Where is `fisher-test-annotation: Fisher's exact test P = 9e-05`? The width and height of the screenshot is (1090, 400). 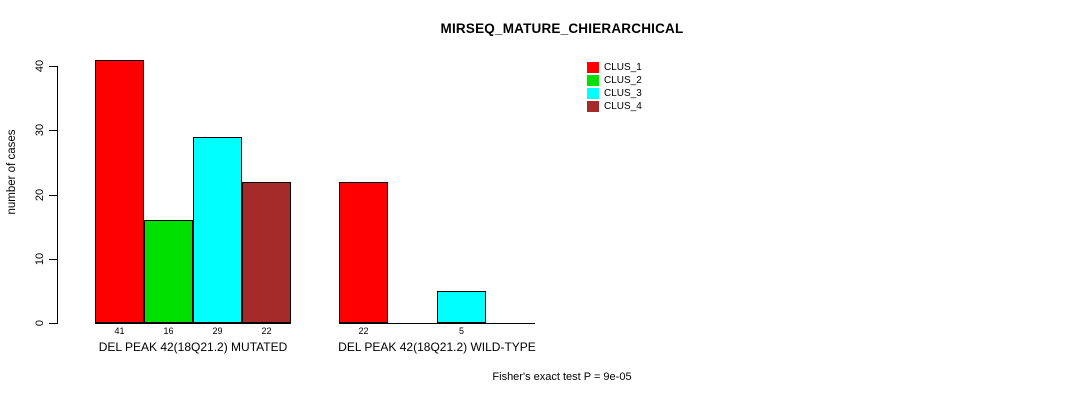
fisher-test-annotation: Fisher's exact test P = 9e-05 is located at coordinates (562, 377).